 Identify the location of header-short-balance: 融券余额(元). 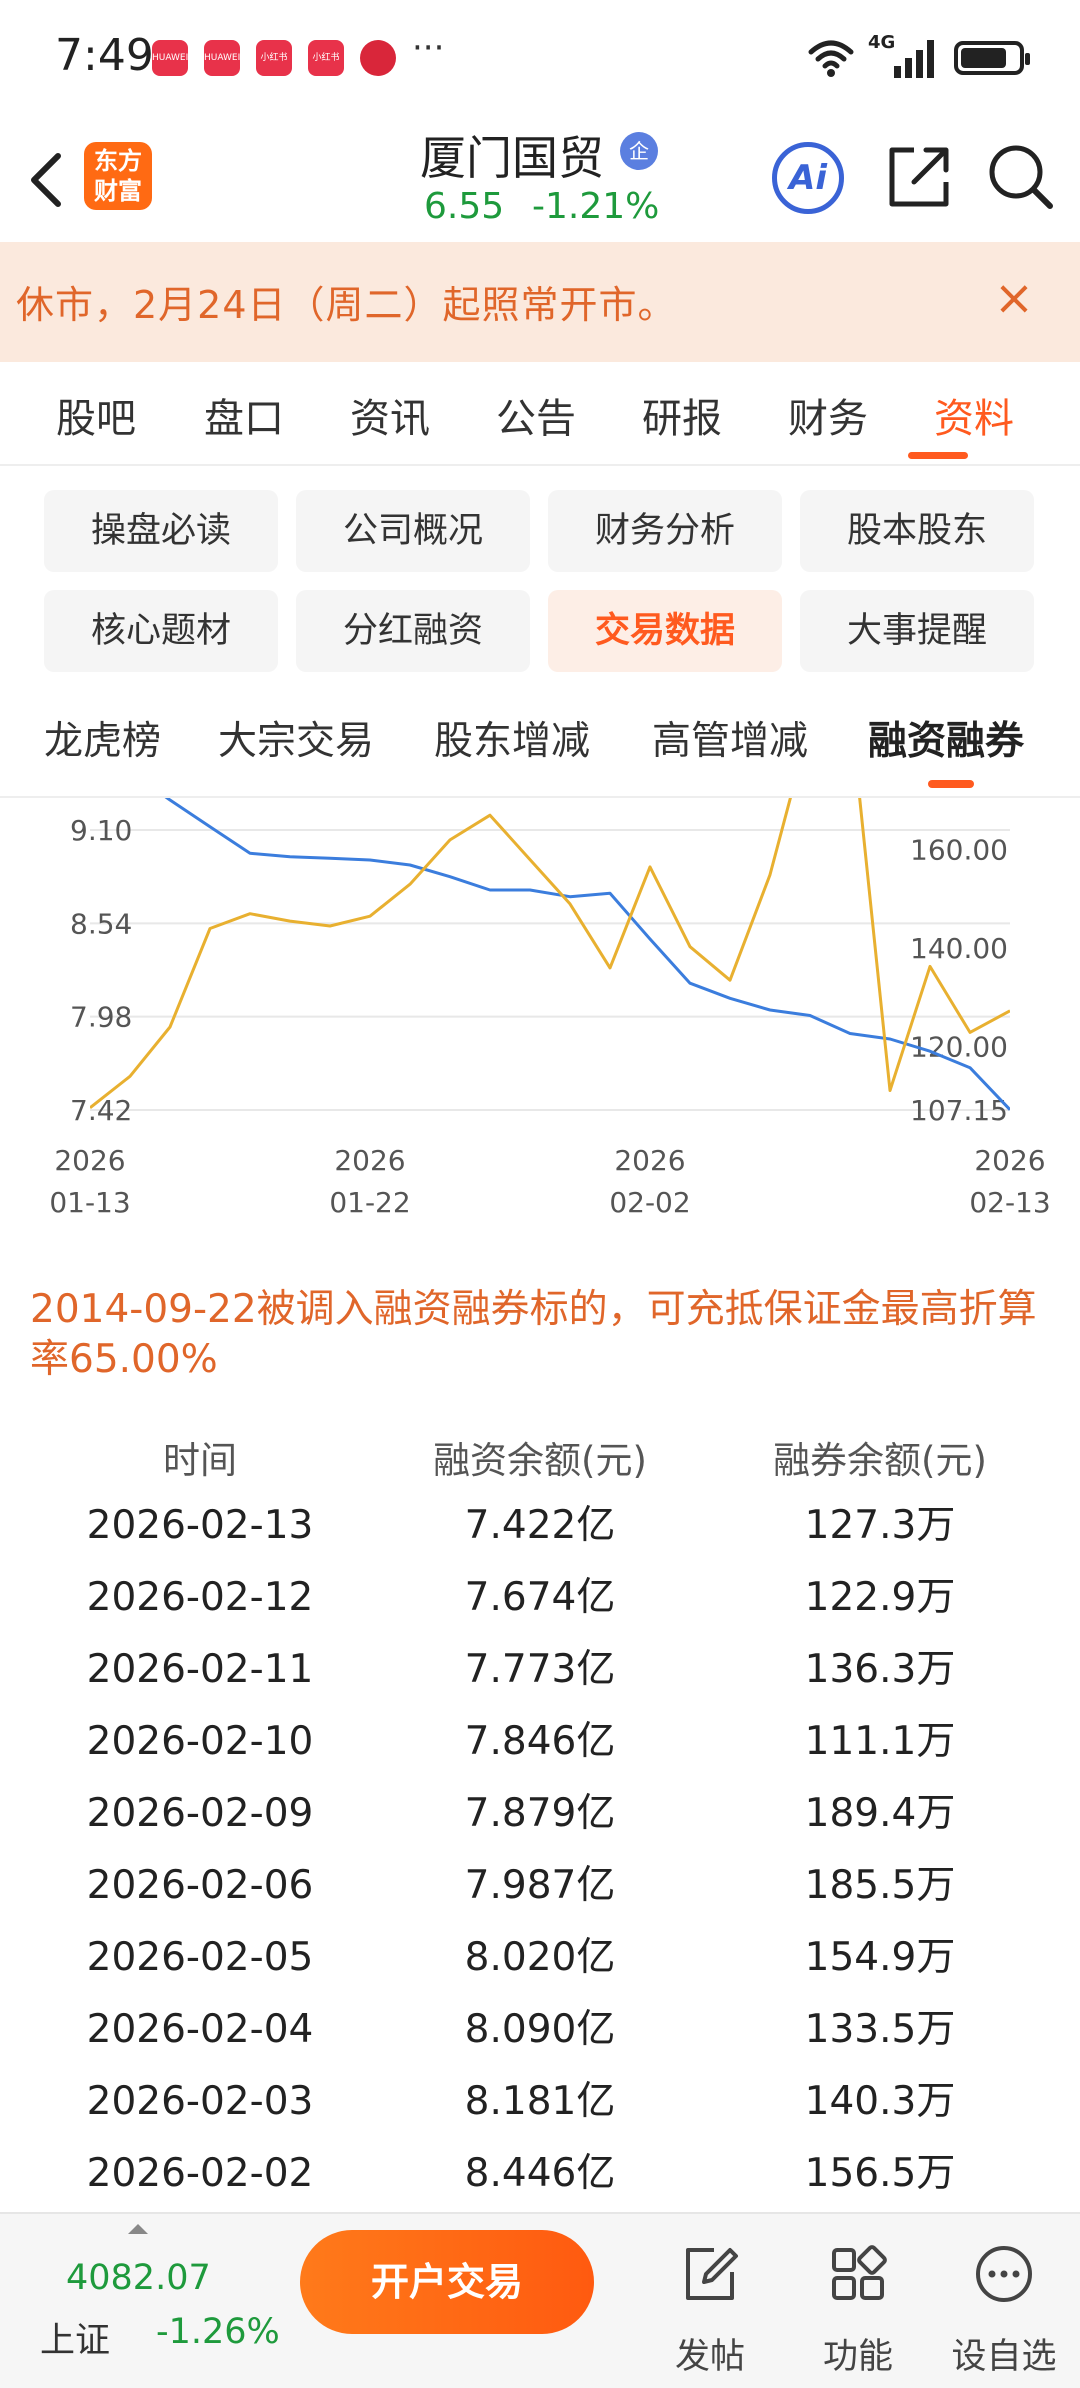
(880, 1460).